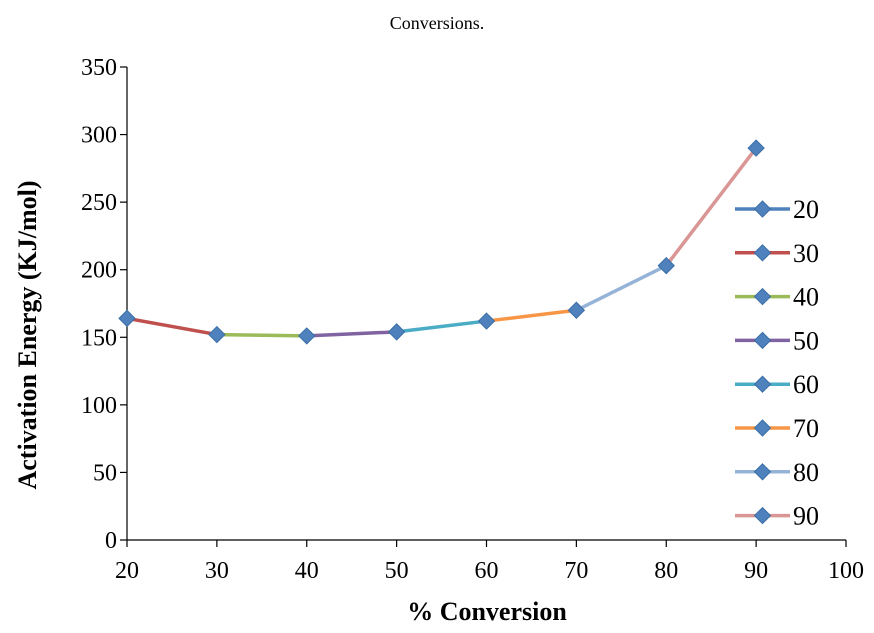  Describe the element at coordinates (217, 571) in the screenshot. I see `x-tick-label: 30` at that location.